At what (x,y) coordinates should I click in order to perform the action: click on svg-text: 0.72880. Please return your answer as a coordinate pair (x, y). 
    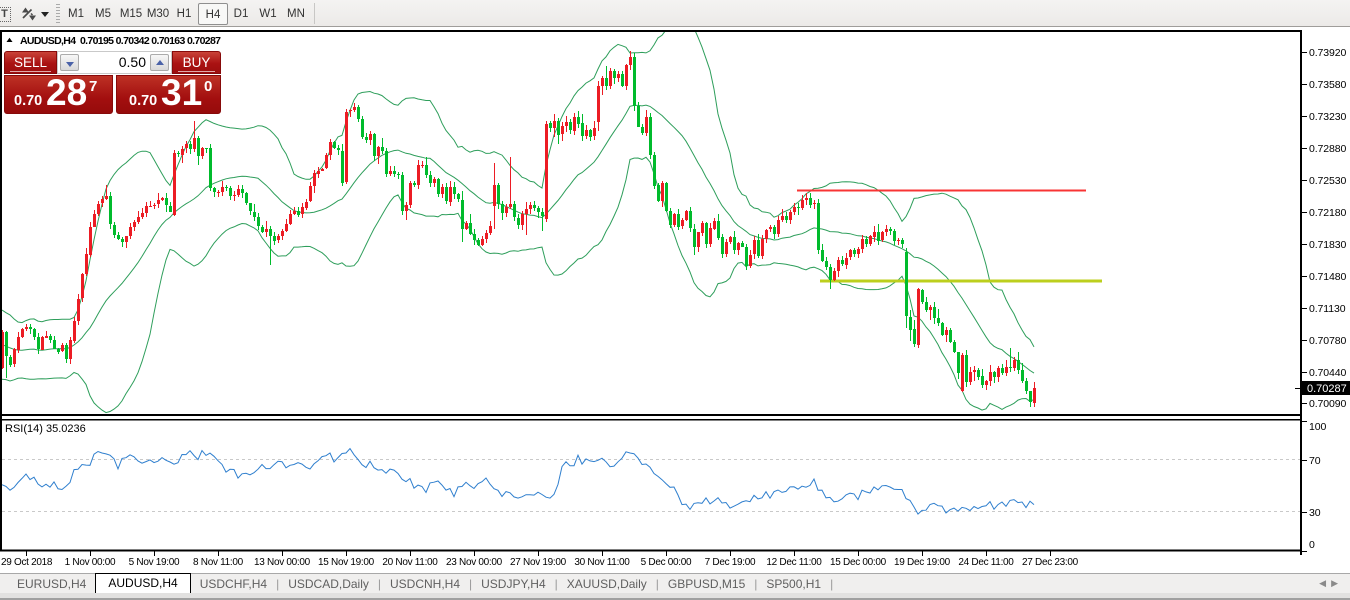
    Looking at the image, I should click on (1328, 149).